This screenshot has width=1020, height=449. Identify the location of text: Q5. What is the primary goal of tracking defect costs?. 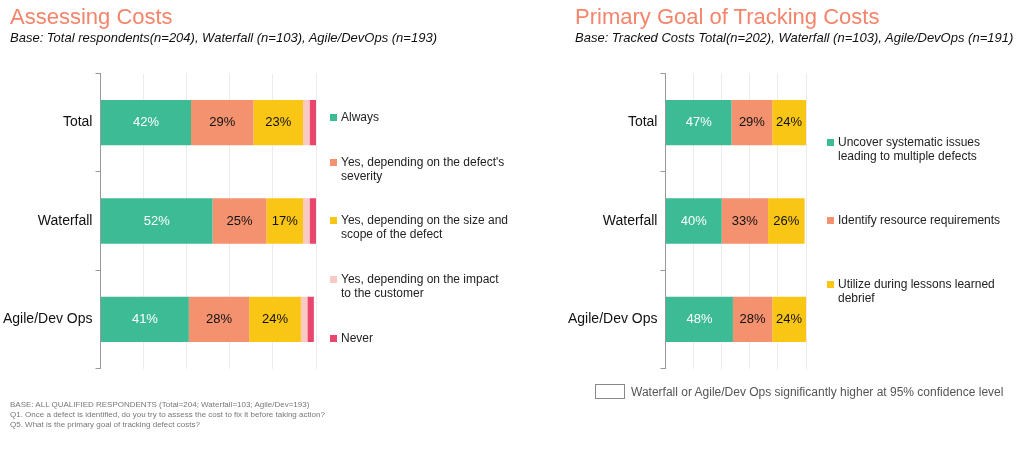
(105, 425).